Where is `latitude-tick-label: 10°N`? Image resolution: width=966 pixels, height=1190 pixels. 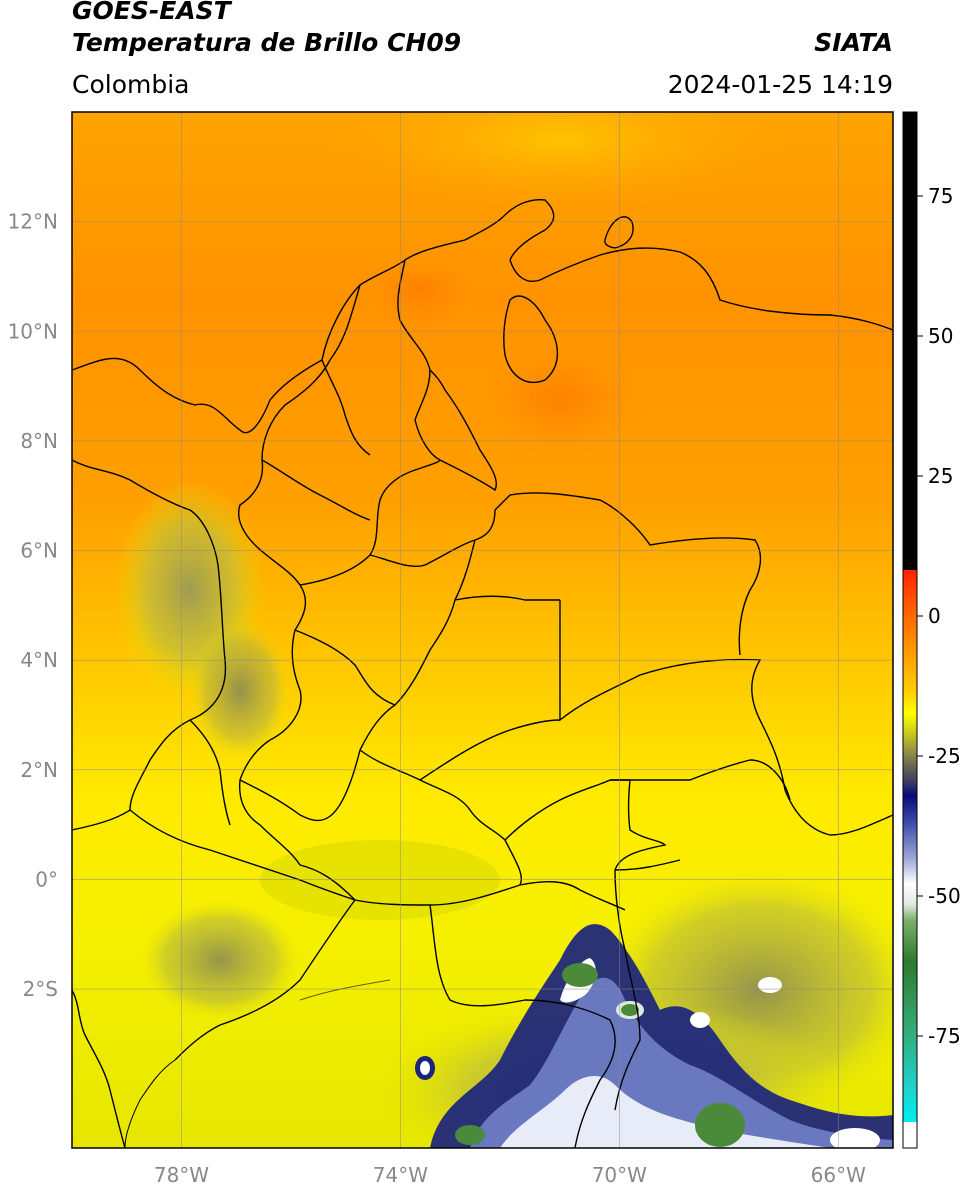
latitude-tick-label: 10°N is located at coordinates (33, 331).